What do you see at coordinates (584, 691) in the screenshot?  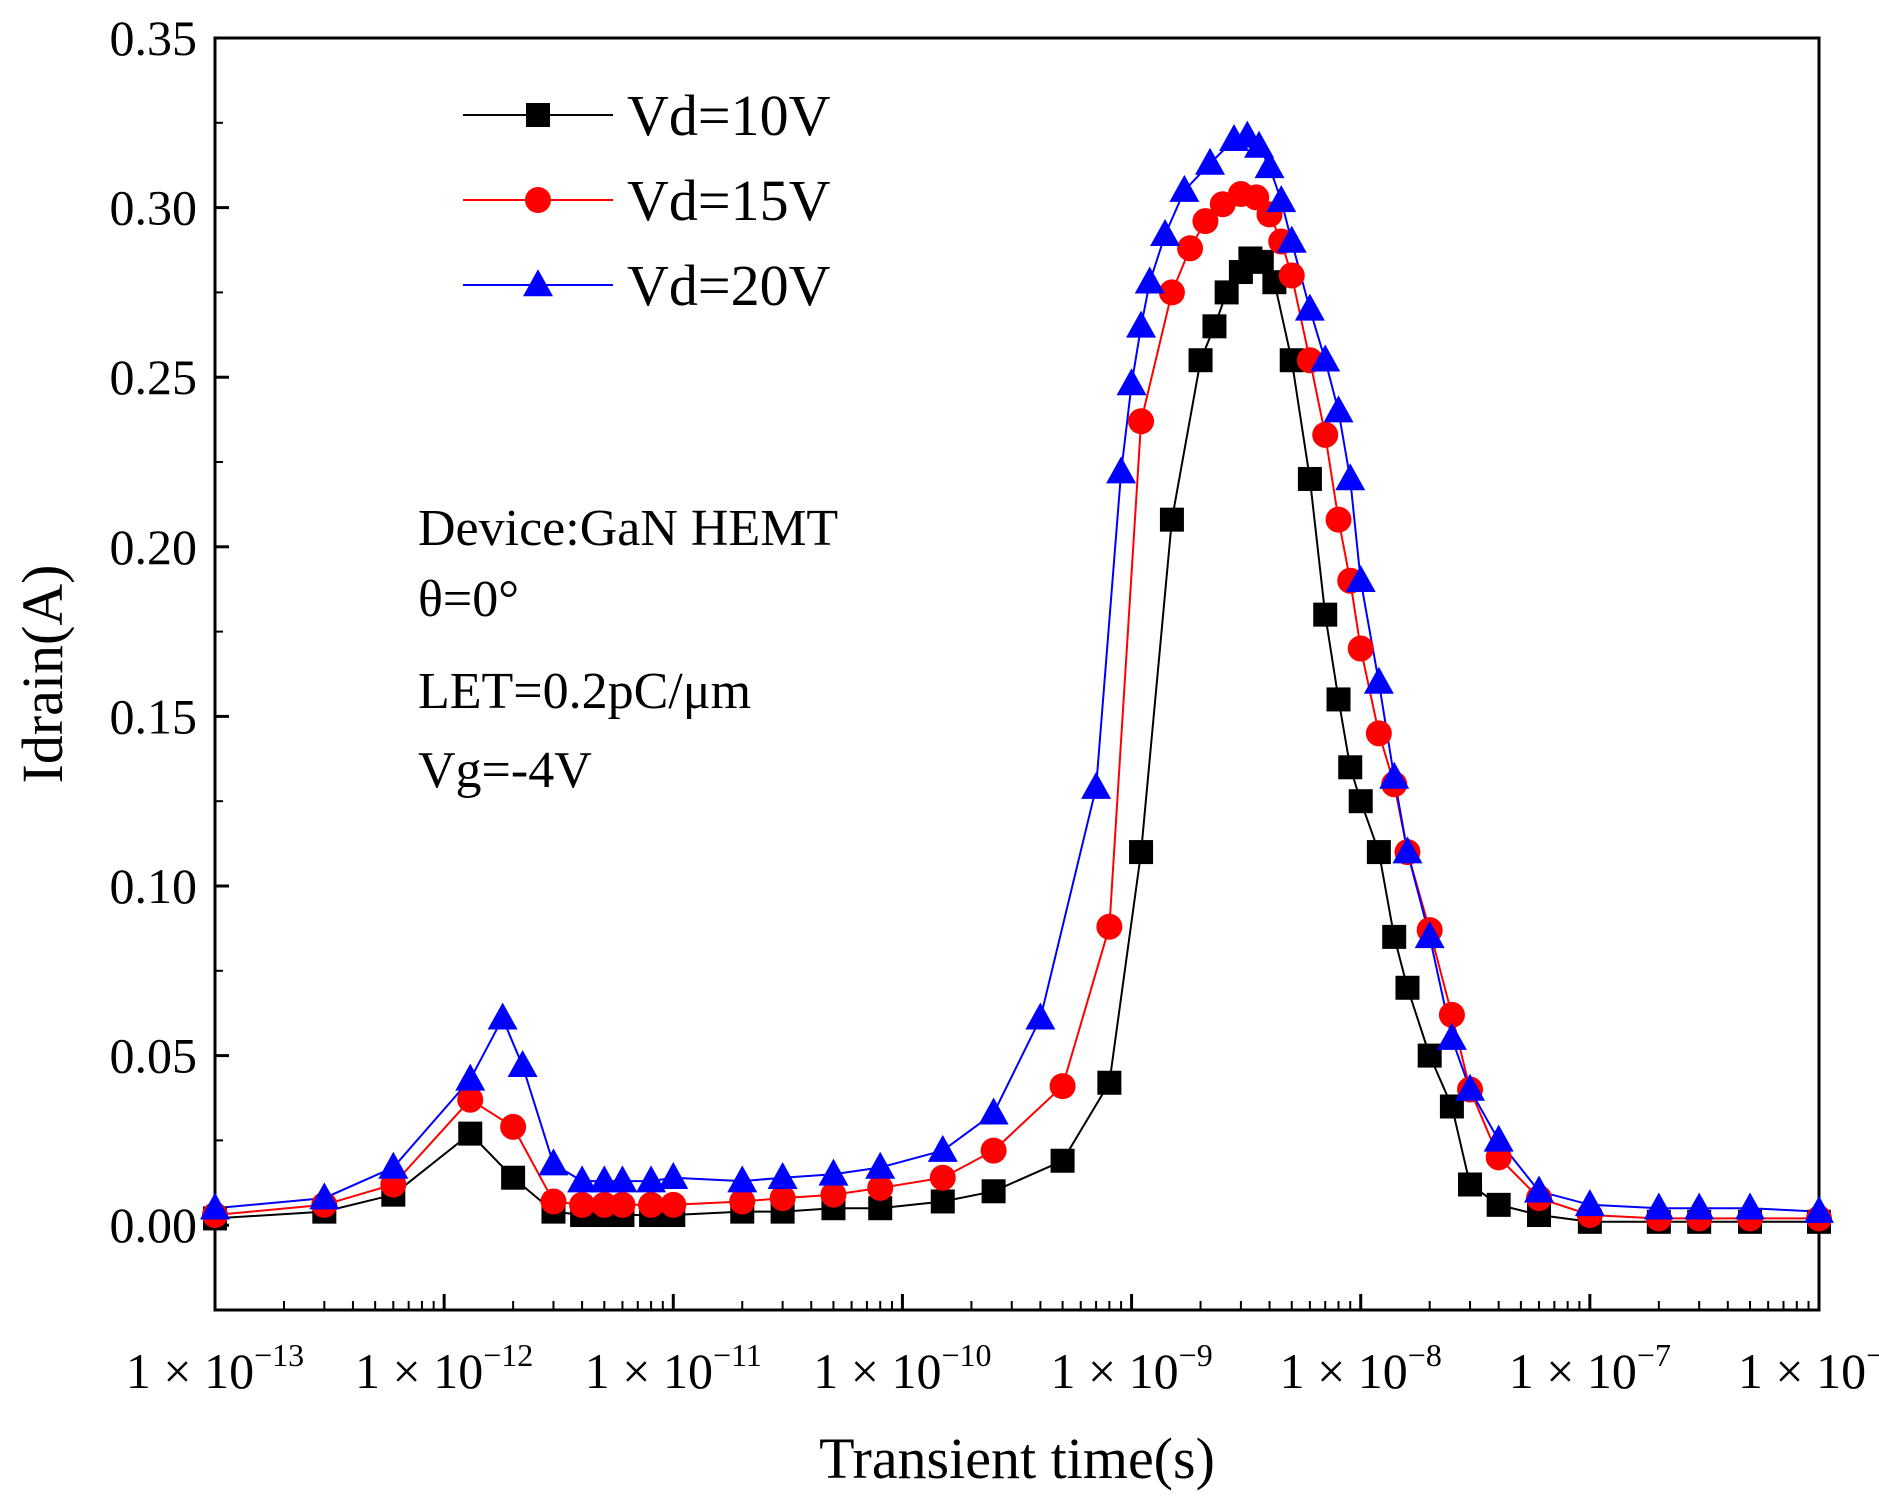 I see `annotation-let: LET=0.2pC/μm` at bounding box center [584, 691].